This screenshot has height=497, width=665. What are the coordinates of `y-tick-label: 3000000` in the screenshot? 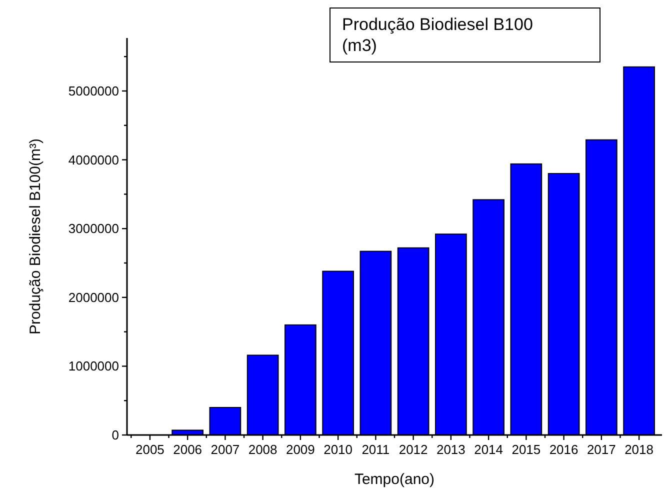 It's located at (93, 228).